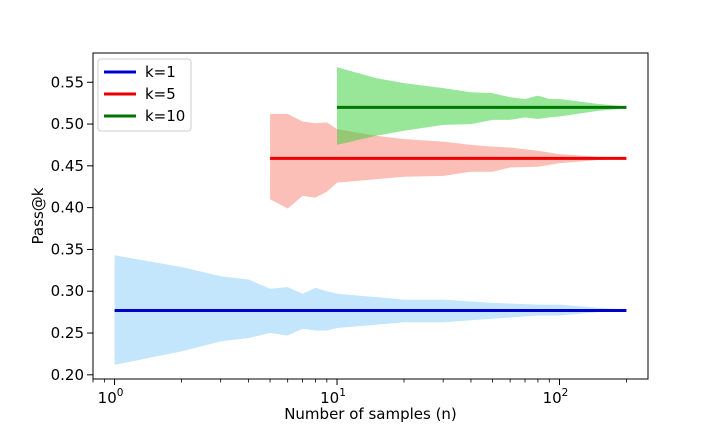 Image resolution: width=720 pixels, height=432 pixels. I want to click on y-tick-label: 0.55, so click(67, 82).